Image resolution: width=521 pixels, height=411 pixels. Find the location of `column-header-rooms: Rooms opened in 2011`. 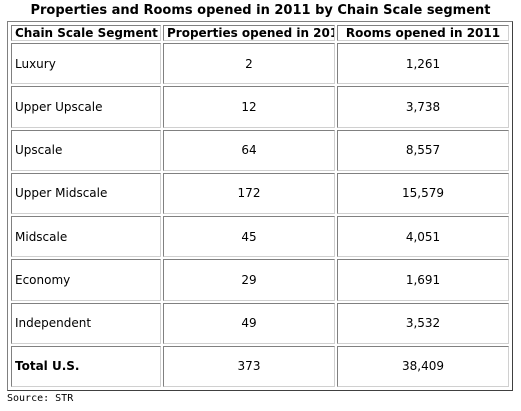

column-header-rooms: Rooms opened in 2011 is located at coordinates (423, 33).